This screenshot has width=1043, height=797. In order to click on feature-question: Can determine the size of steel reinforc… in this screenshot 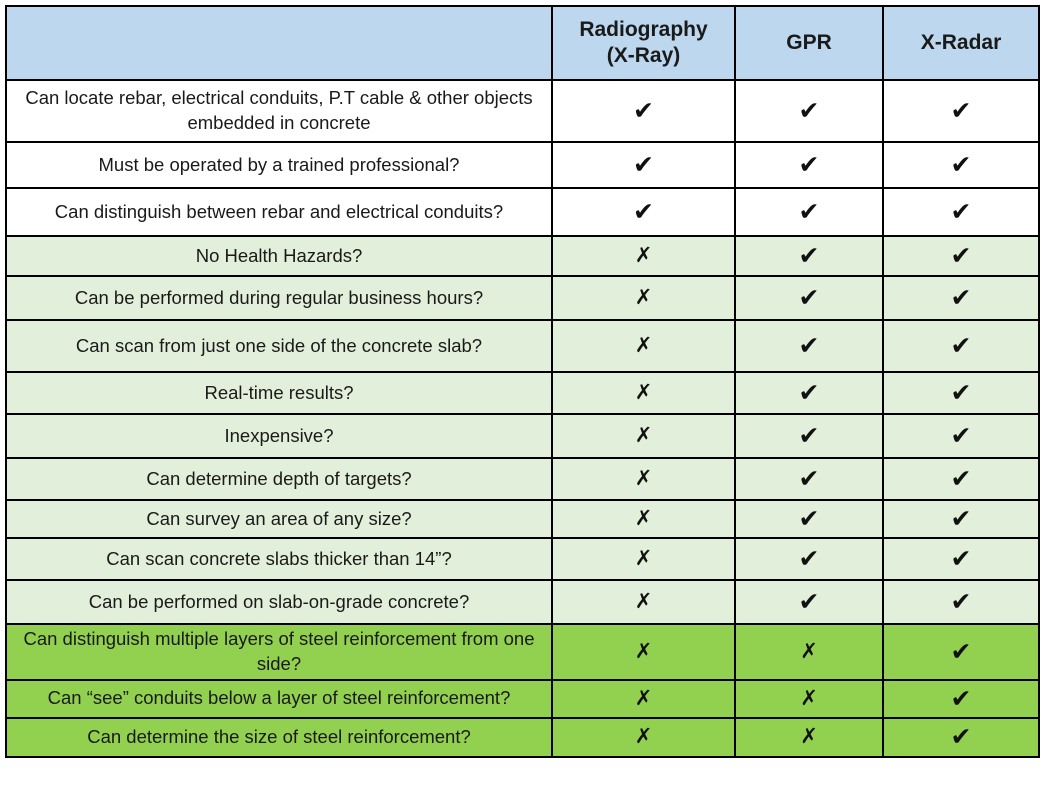, I will do `click(279, 737)`.